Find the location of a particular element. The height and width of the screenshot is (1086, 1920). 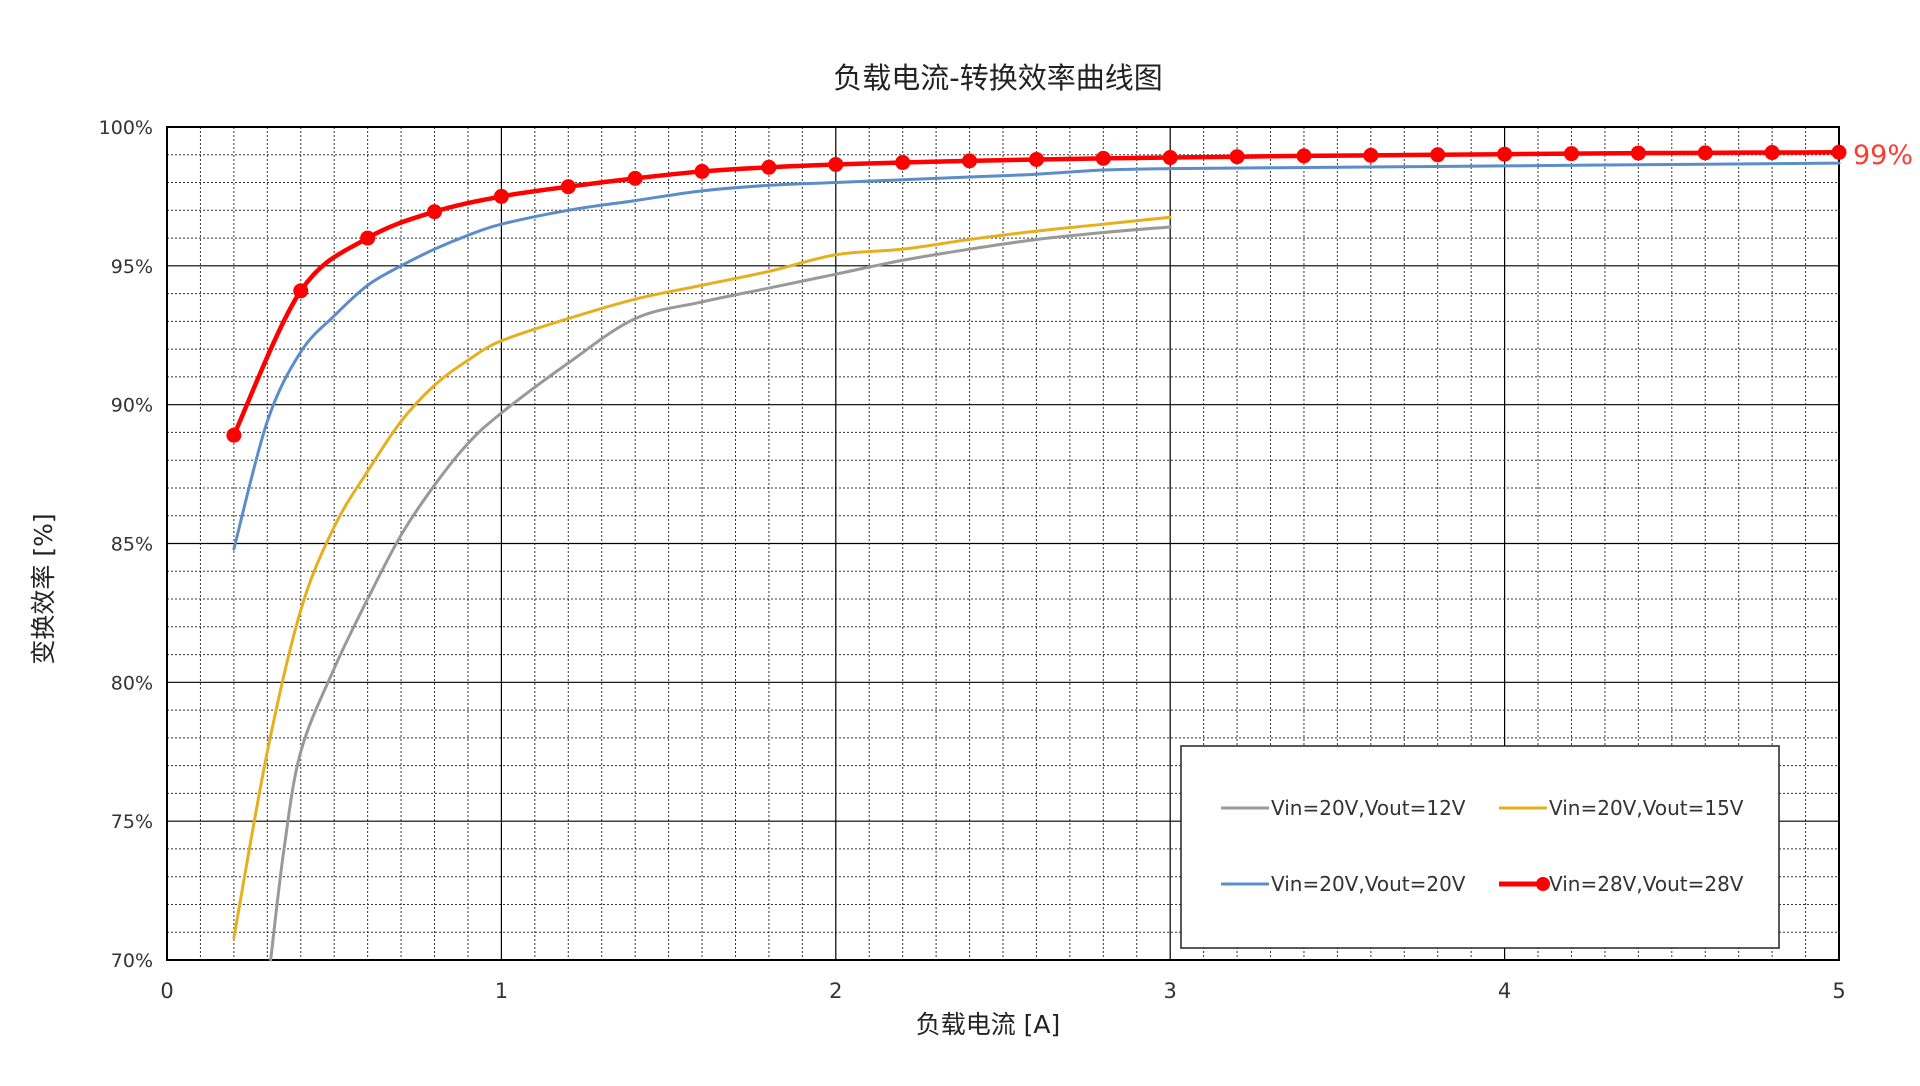

y-tick-label: 90% is located at coordinates (132, 406).